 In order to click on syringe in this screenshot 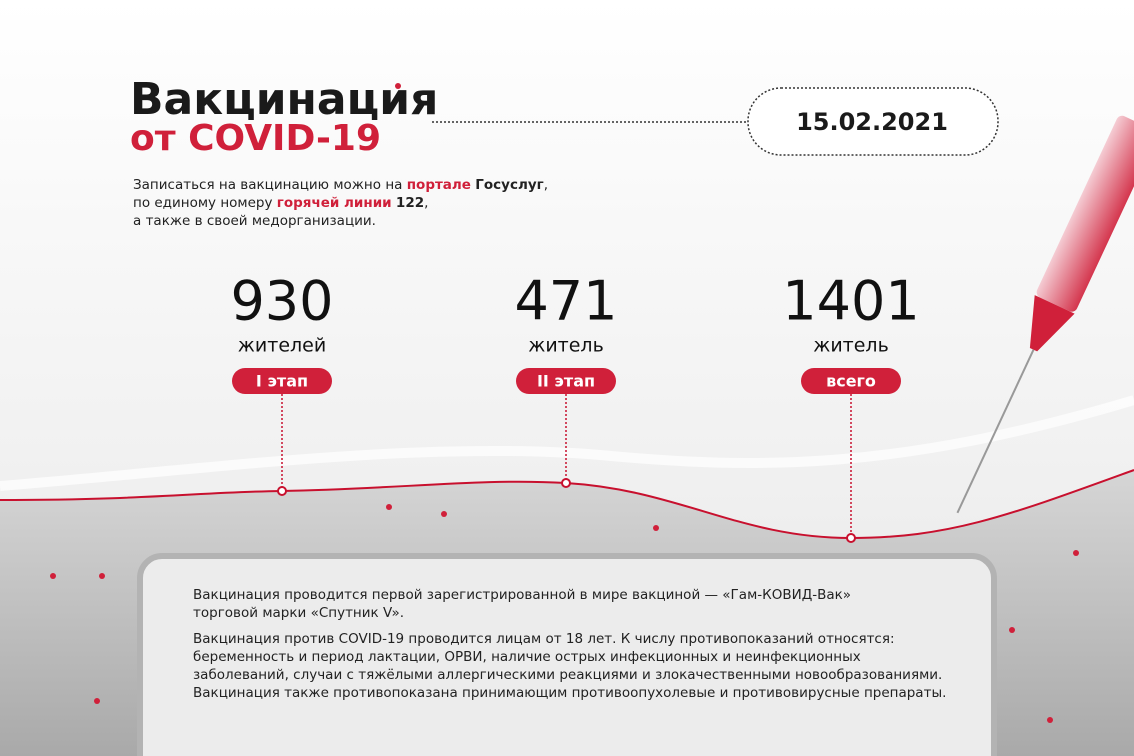, I will do `click(1045, 314)`.